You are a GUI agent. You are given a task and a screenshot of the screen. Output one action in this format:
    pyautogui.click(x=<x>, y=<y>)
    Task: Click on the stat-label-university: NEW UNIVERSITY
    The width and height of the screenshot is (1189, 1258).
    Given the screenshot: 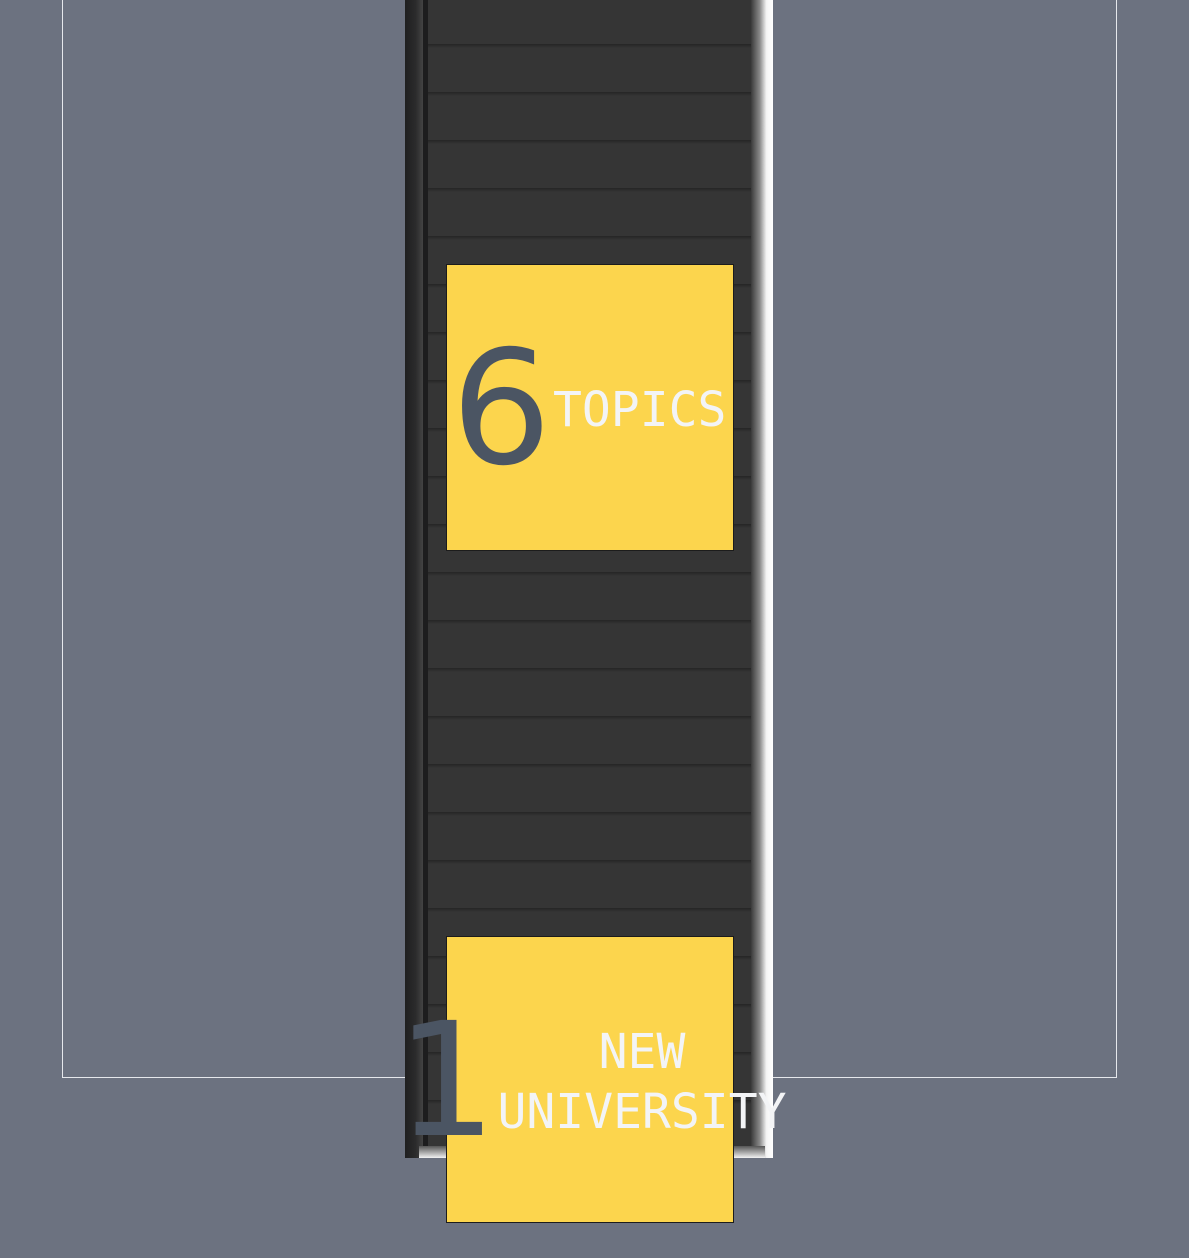 What is the action you would take?
    pyautogui.click(x=642, y=1082)
    